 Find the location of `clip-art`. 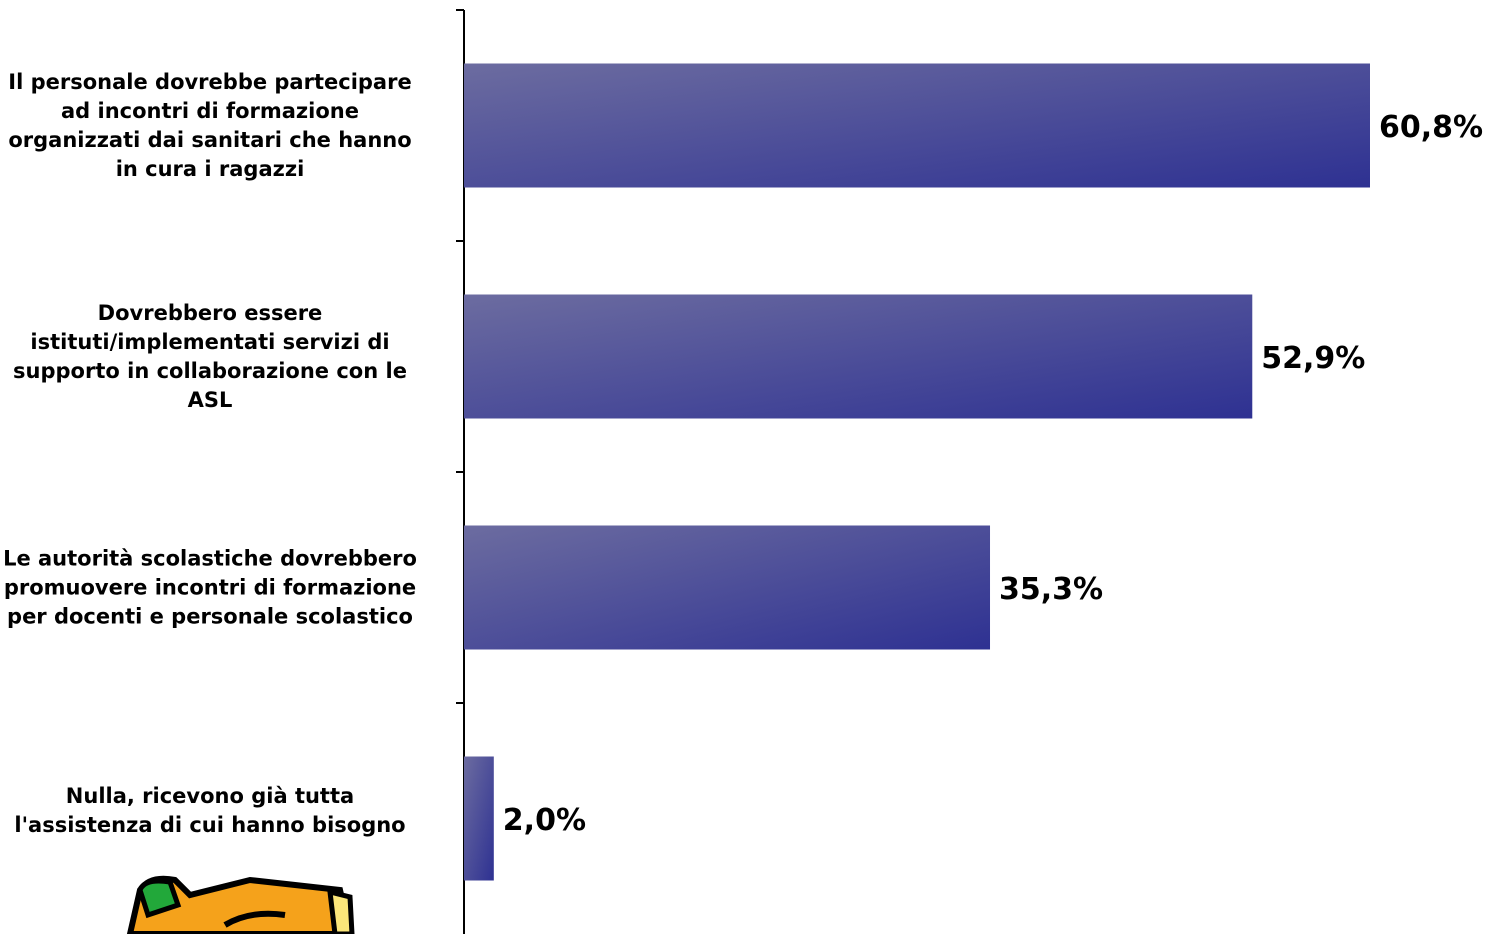

clip-art is located at coordinates (240, 904).